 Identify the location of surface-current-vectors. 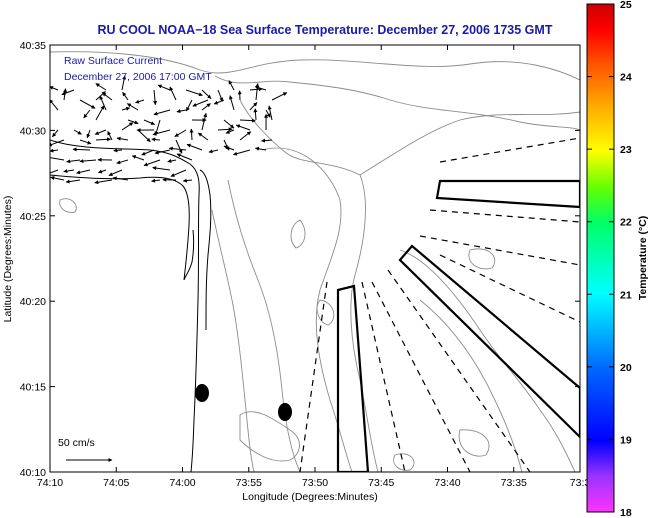
(169, 130).